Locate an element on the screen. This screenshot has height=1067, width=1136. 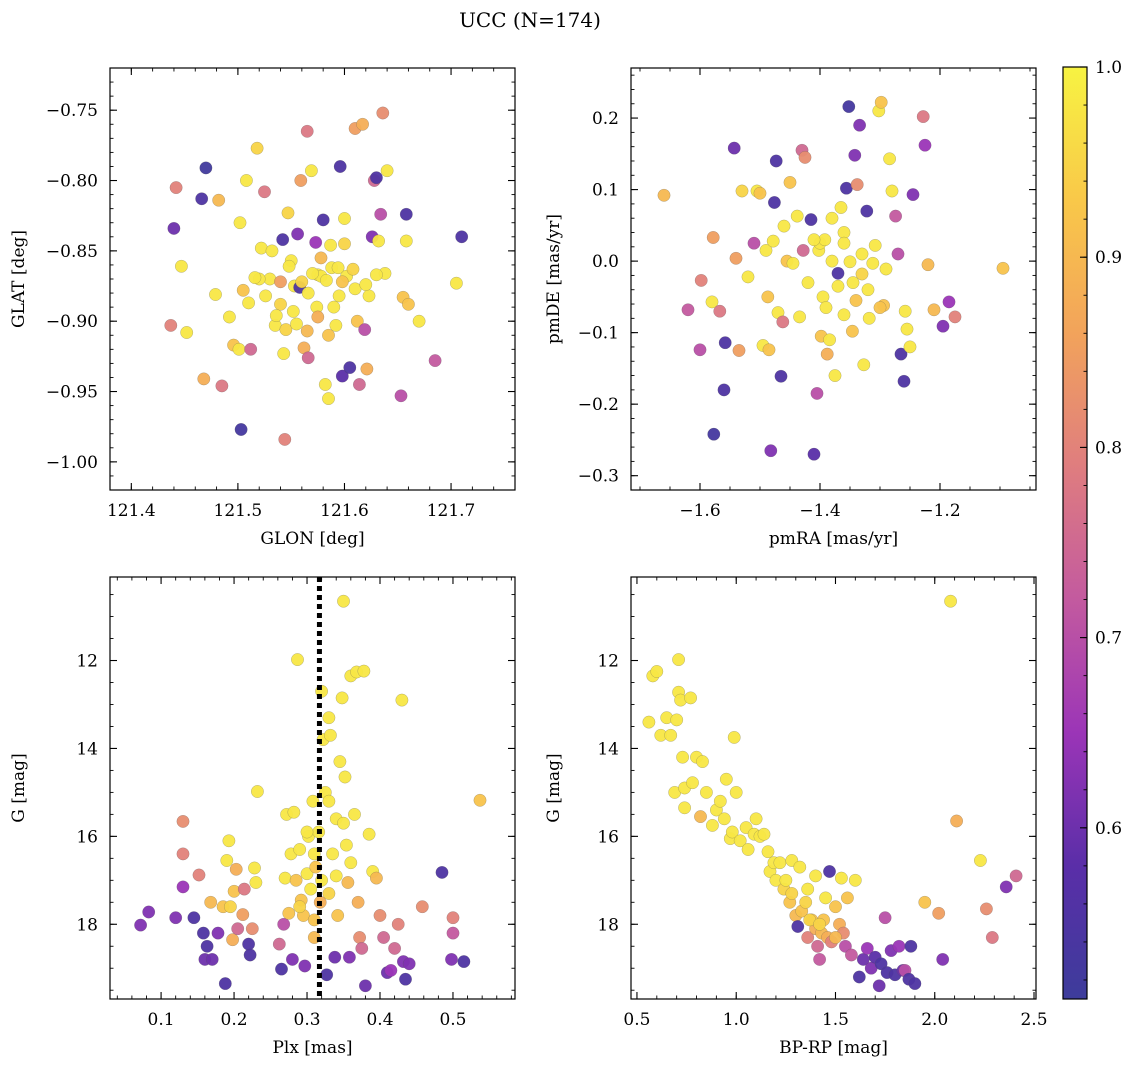
x-tick-label: 121.7 is located at coordinates (451, 511).